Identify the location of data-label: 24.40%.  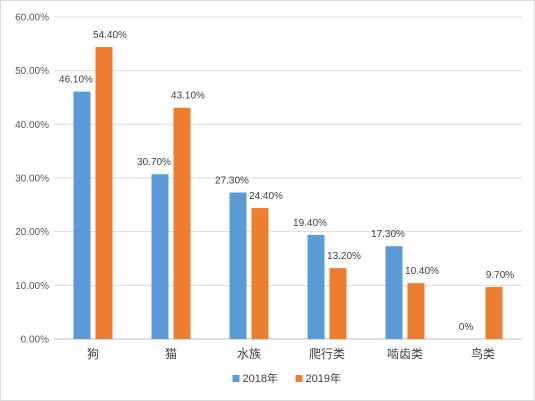
(266, 196).